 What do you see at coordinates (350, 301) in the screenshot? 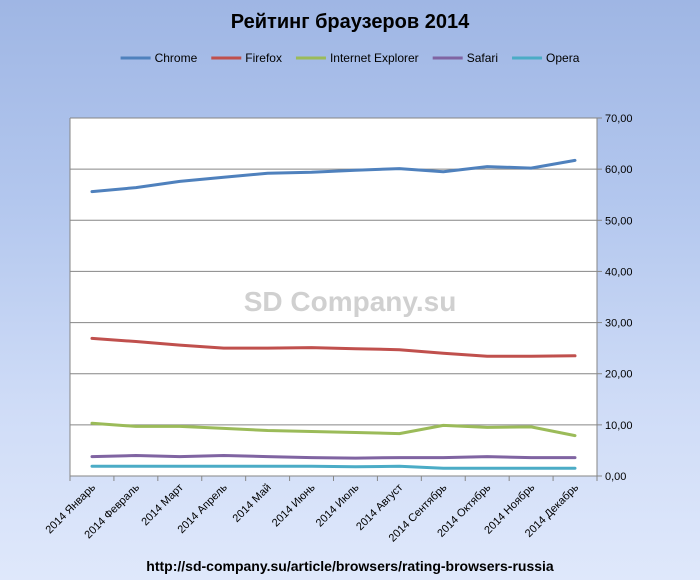
I see `watermark-text: SD Company.su` at bounding box center [350, 301].